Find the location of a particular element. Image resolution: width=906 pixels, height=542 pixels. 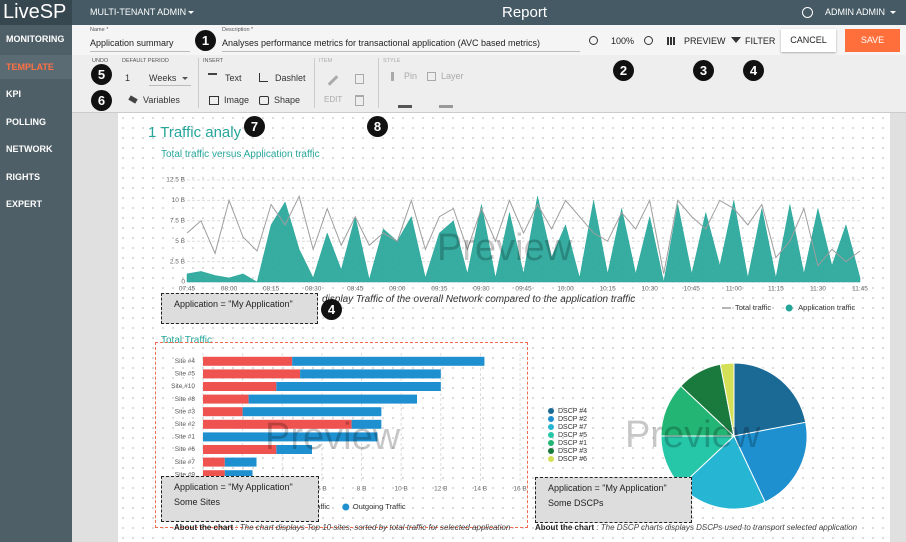

text-icon is located at coordinates (212, 74).